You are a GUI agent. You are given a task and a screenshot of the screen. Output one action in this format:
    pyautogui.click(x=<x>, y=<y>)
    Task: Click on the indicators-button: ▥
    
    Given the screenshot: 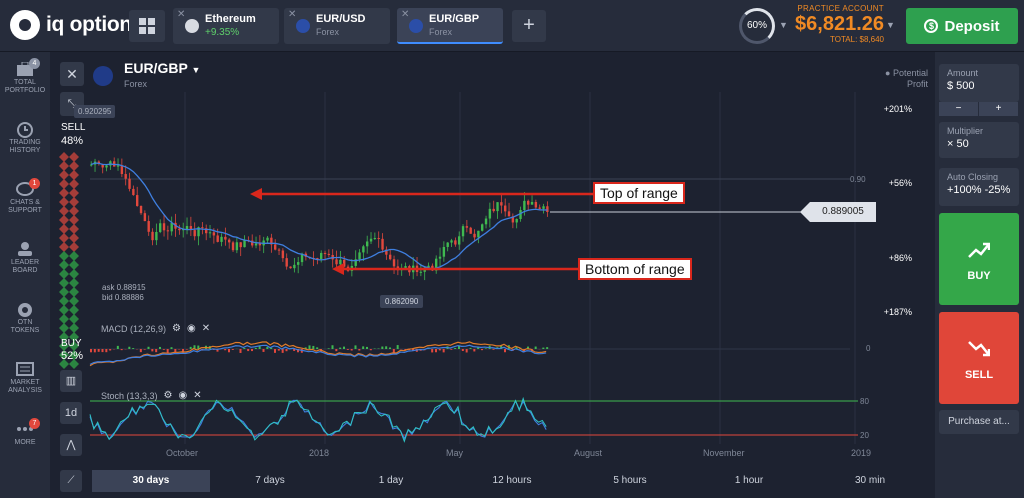 What is the action you would take?
    pyautogui.click(x=71, y=381)
    